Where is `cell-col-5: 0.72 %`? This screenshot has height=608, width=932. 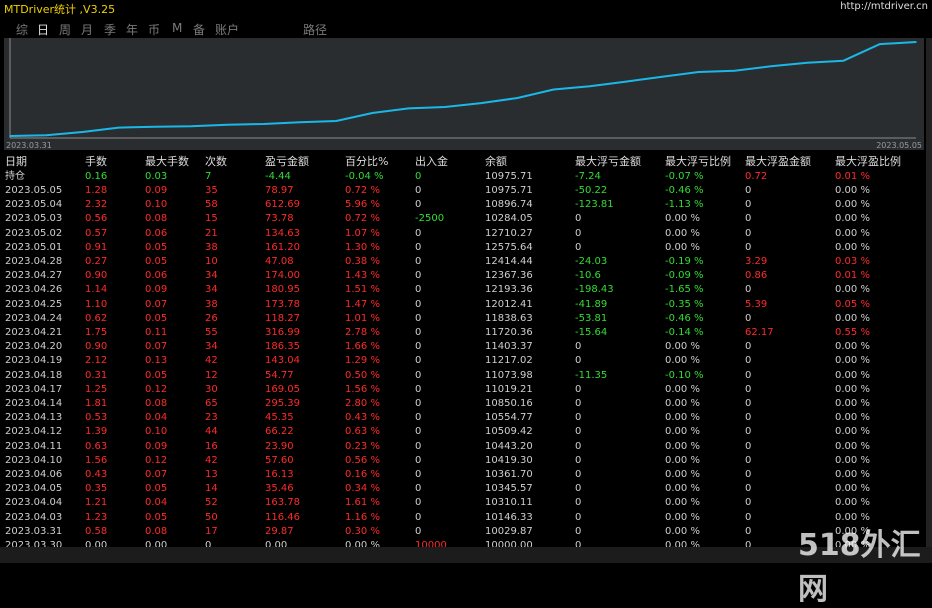 cell-col-5: 0.72 % is located at coordinates (362, 190).